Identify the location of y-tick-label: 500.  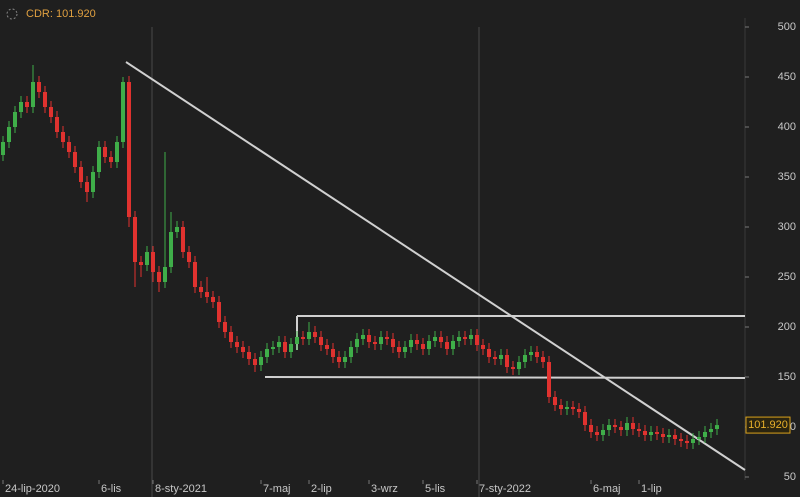
(787, 27).